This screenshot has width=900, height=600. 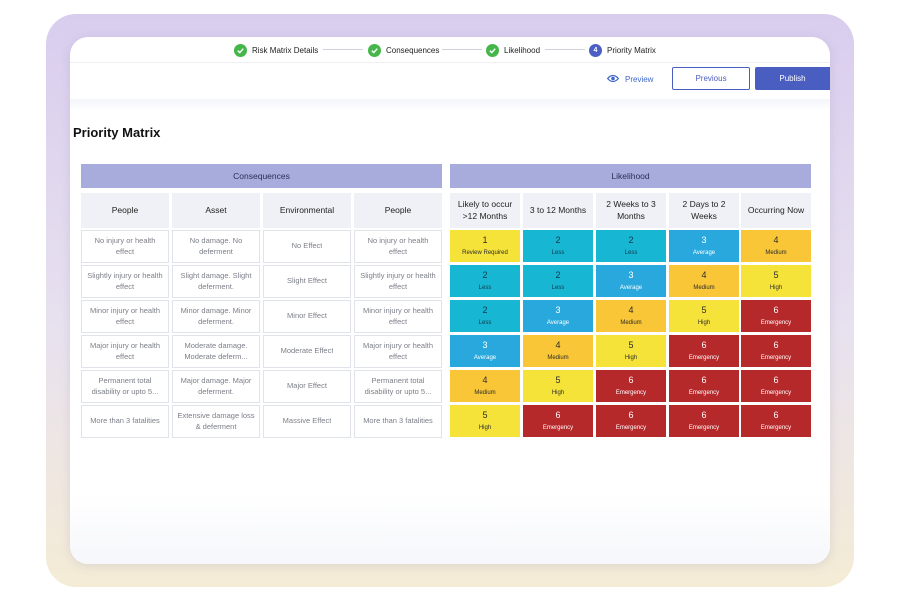 I want to click on consequence-cell-text: Massive Effect, so click(x=307, y=421).